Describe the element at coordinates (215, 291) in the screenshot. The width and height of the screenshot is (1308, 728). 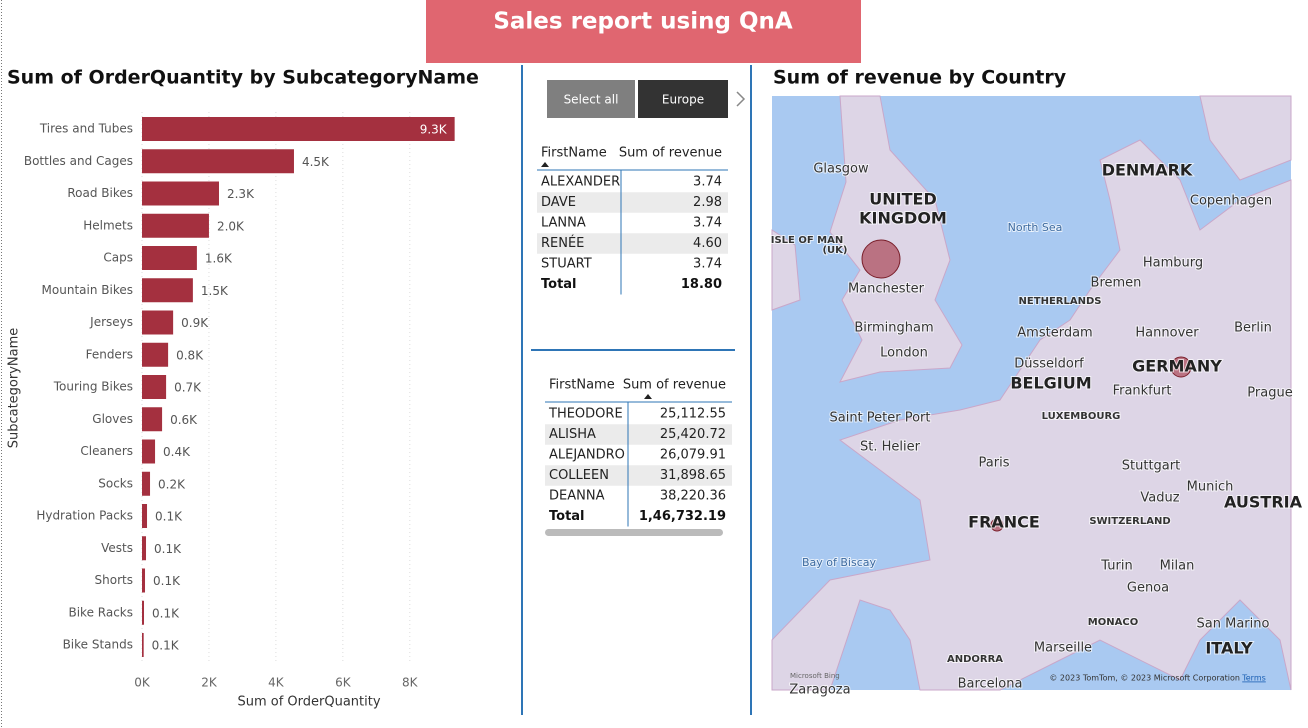
I see `value-label: 1.5K` at that location.